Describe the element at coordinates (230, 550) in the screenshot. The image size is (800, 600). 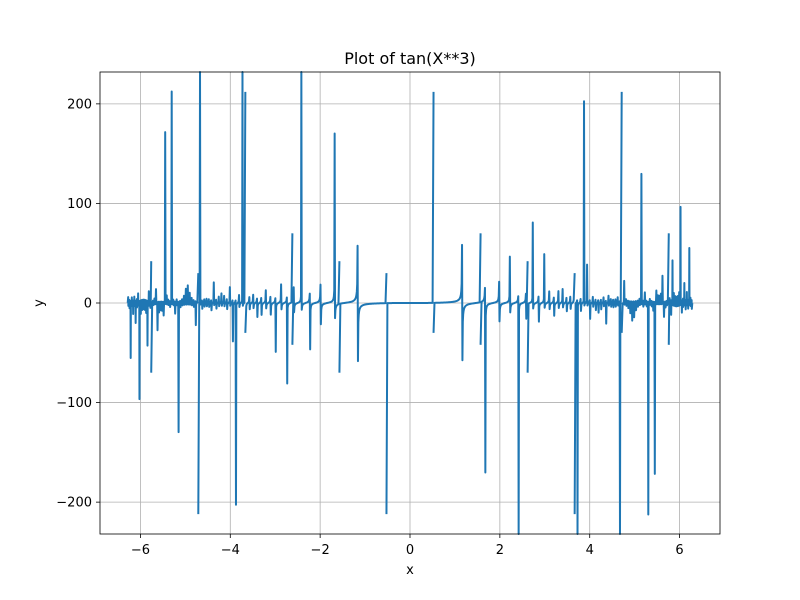
I see `x-tick-label: −4` at that location.